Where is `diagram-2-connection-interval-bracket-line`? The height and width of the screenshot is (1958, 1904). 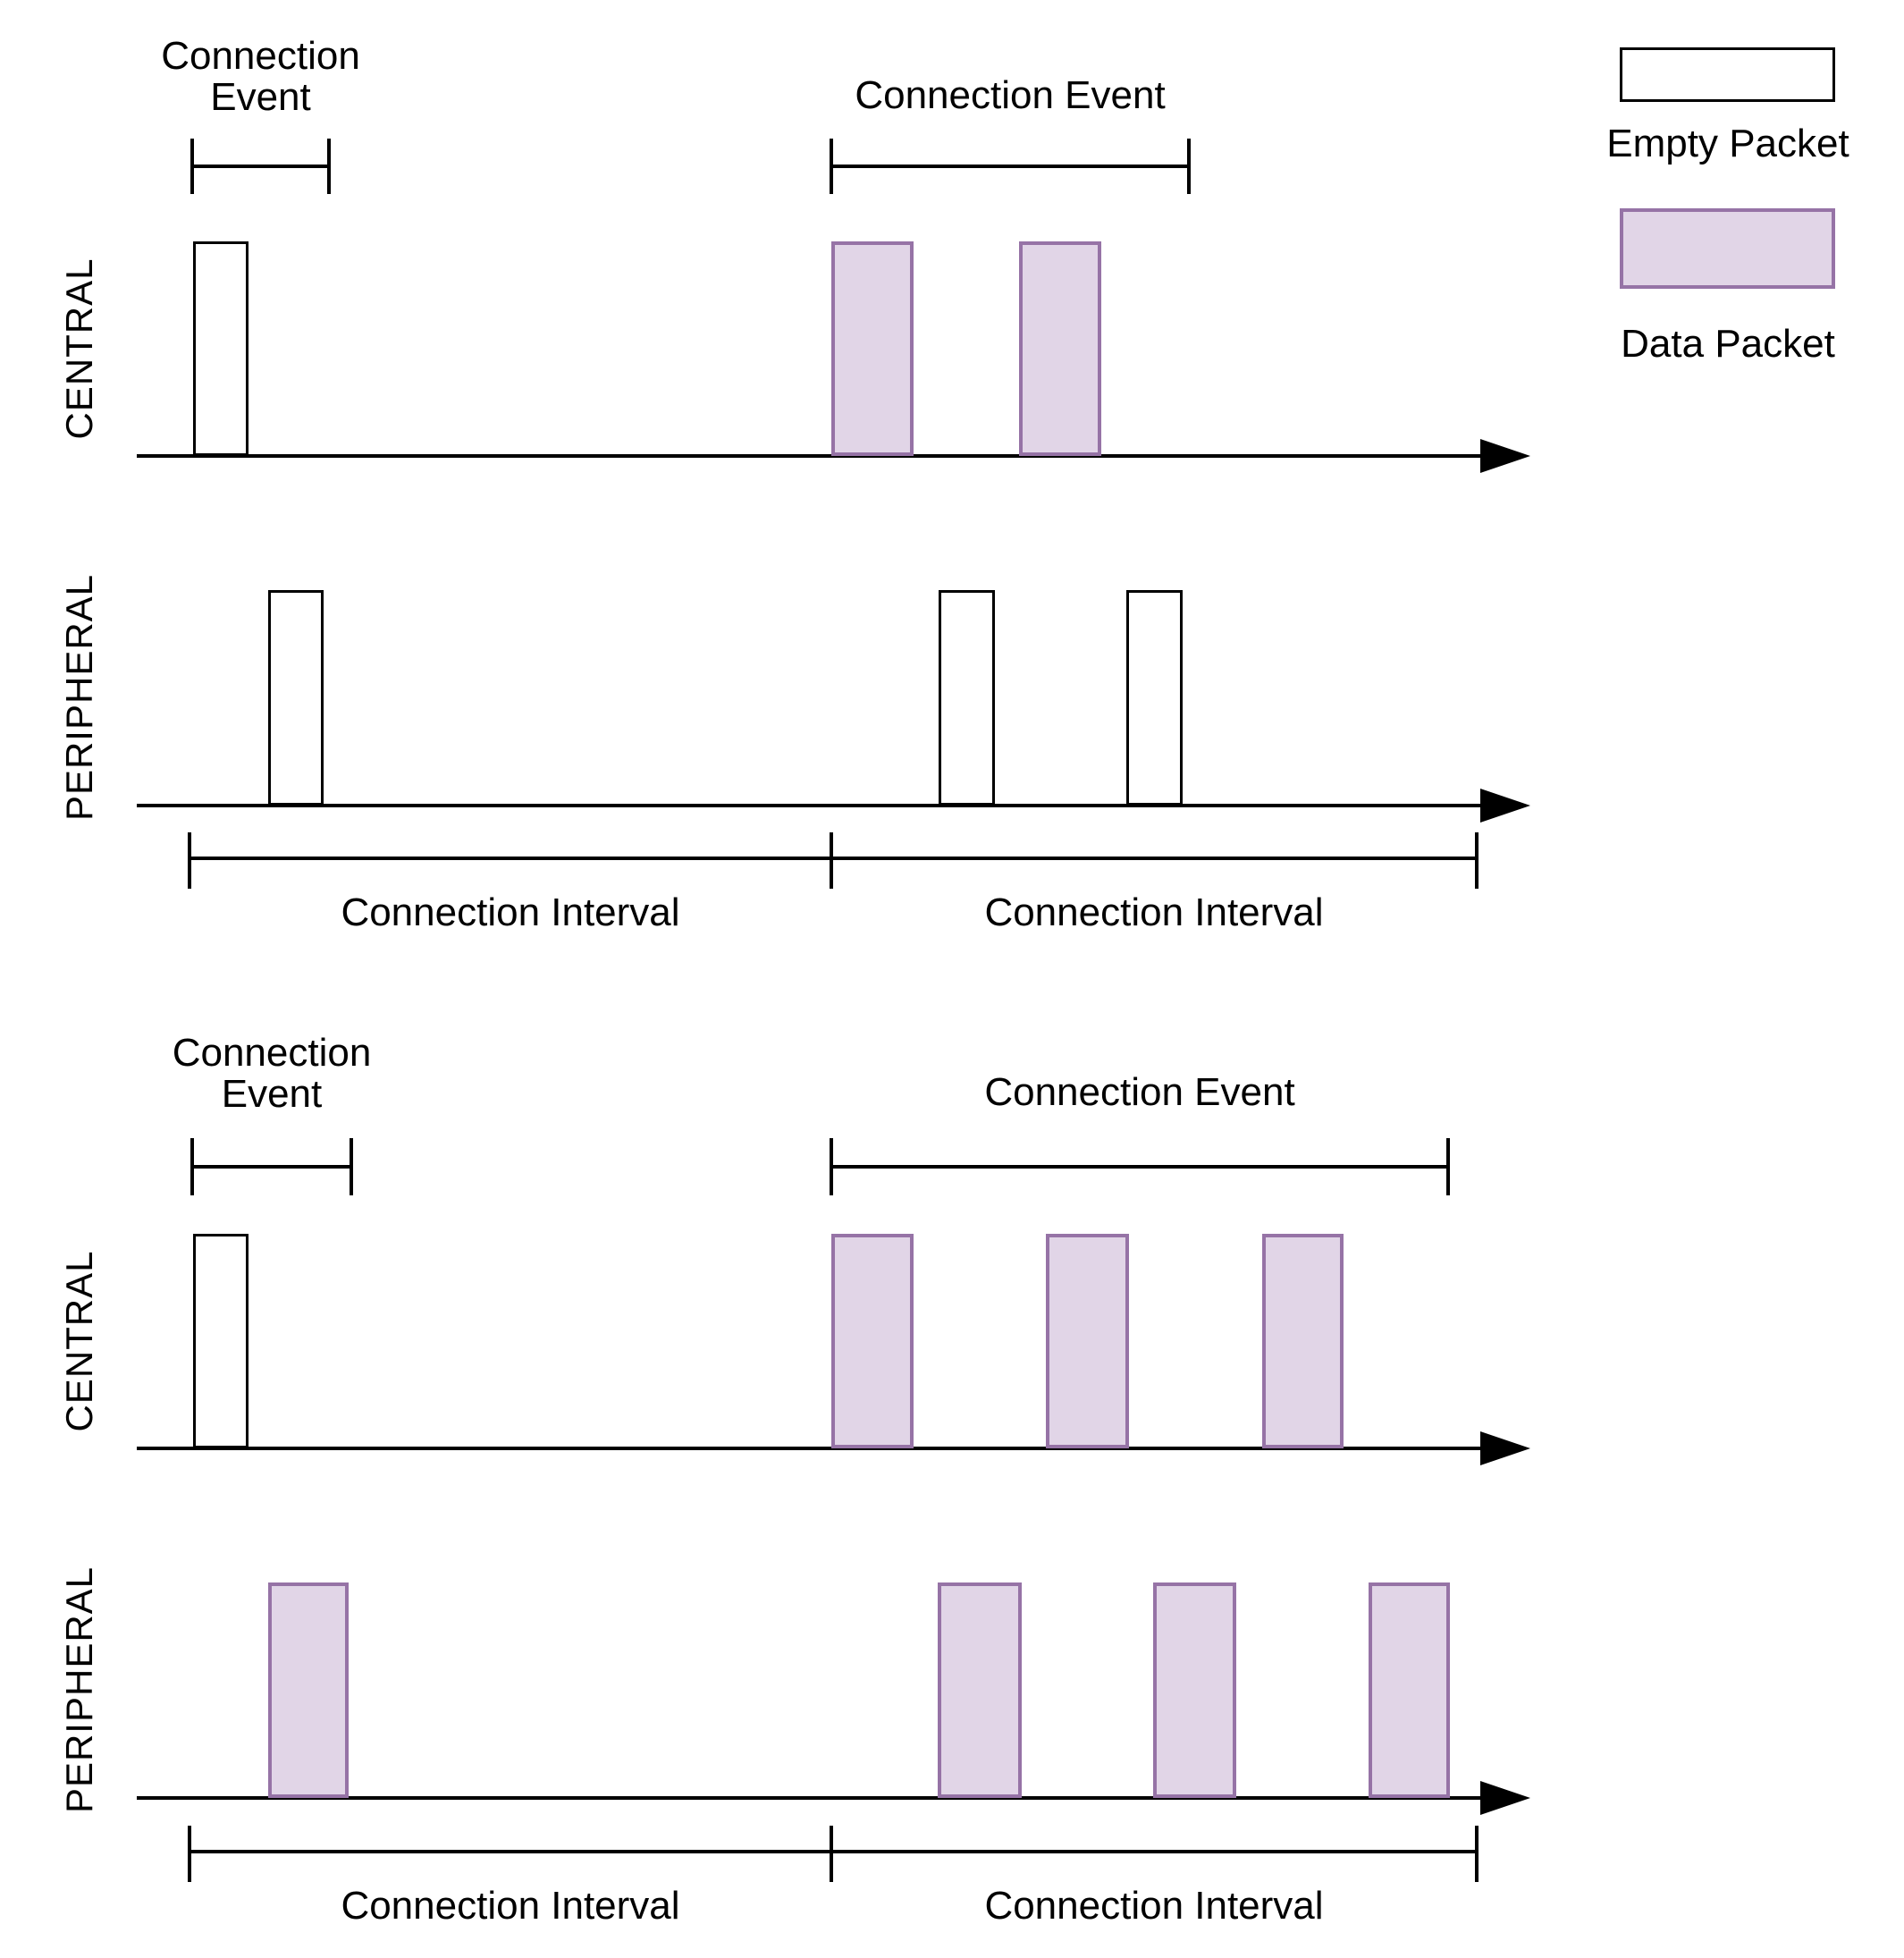
diagram-2-connection-interval-bracket-line is located at coordinates (833, 1852).